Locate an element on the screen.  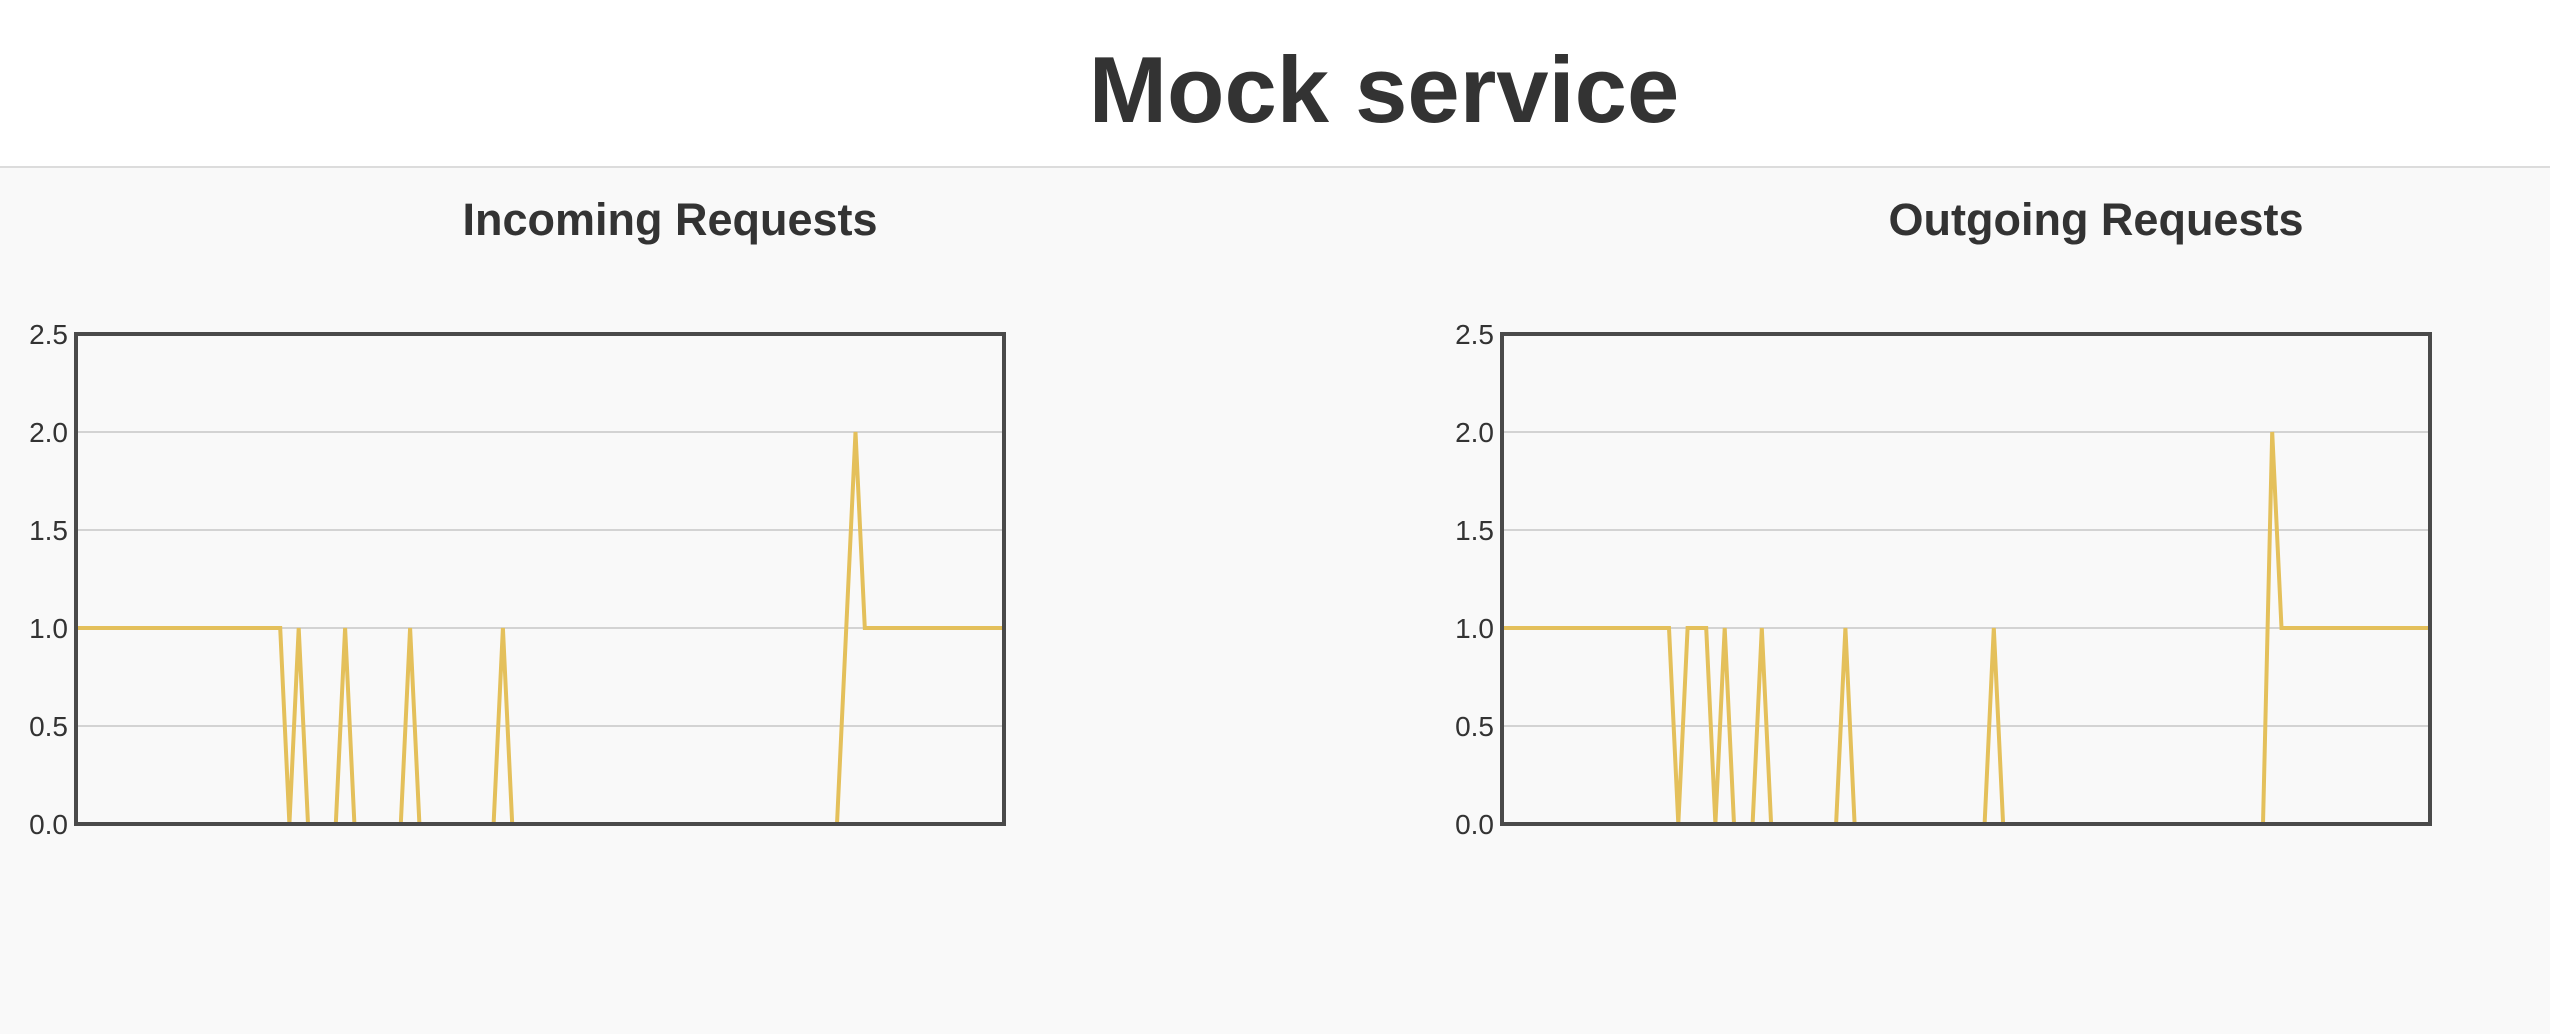
outgoing-requests-title: Outgoing Requests is located at coordinates (2096, 219).